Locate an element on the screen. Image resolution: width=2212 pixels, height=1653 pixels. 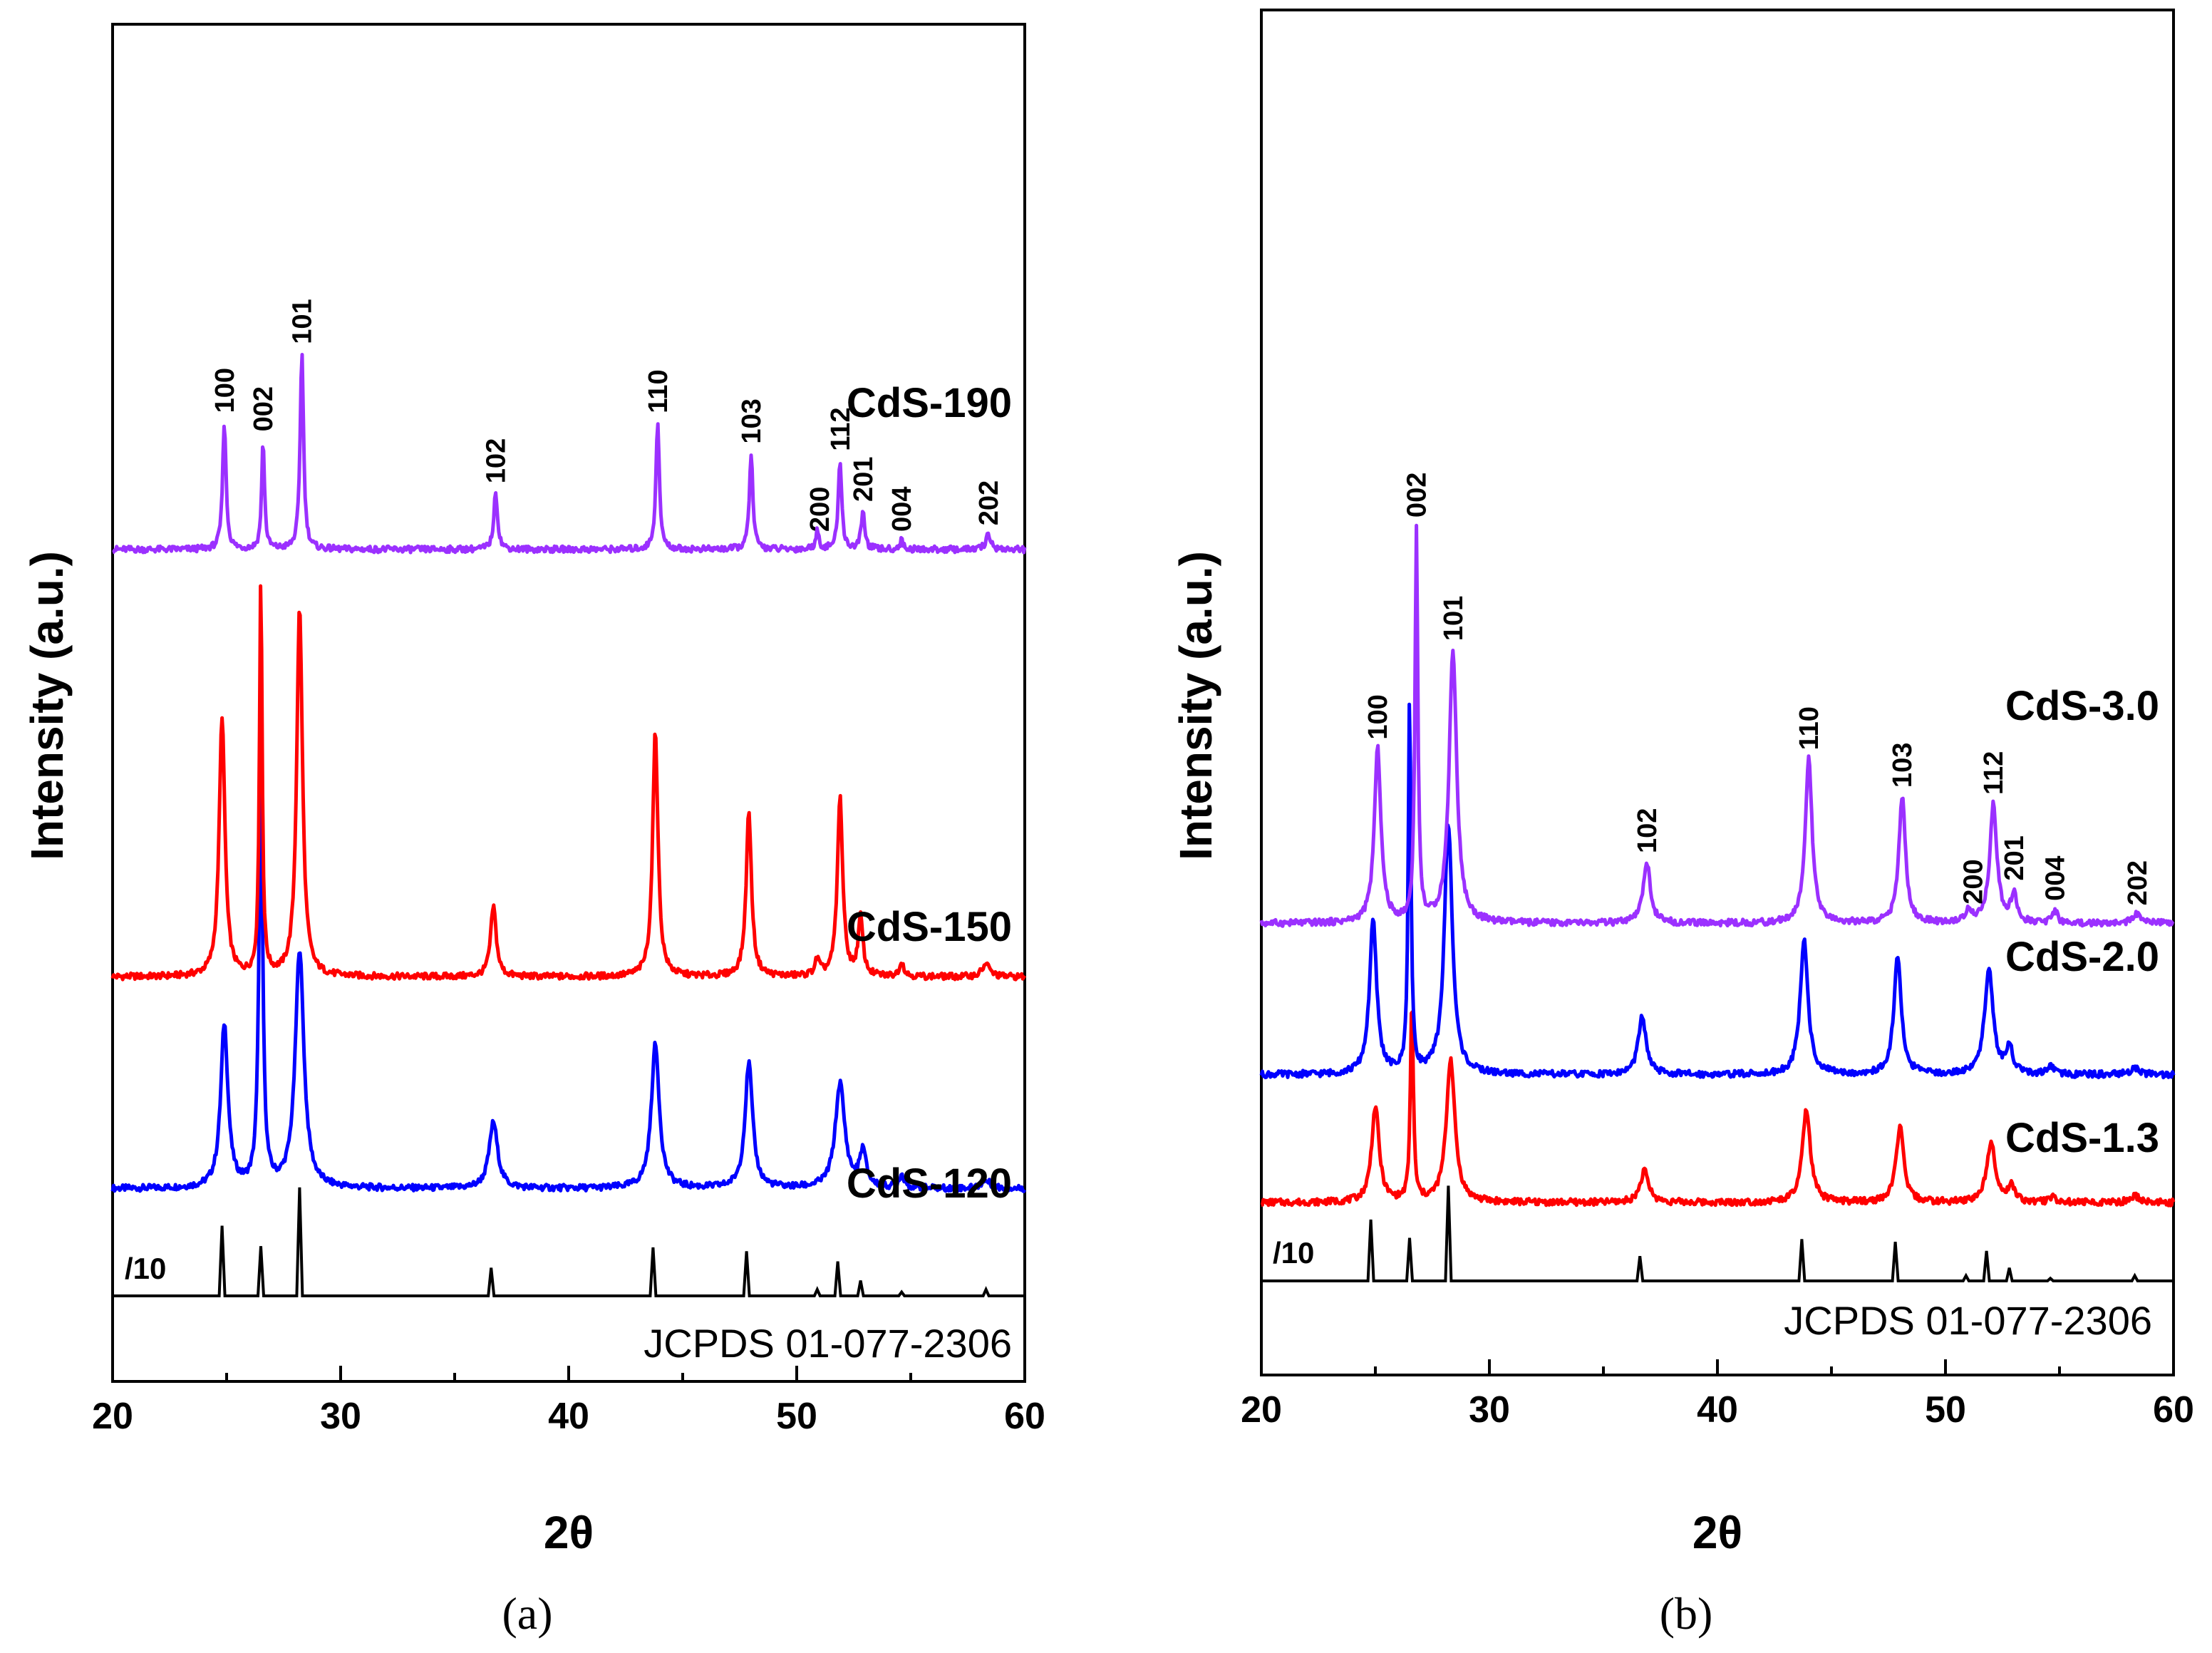
panel-caption-b: (b) is located at coordinates (1686, 1614).